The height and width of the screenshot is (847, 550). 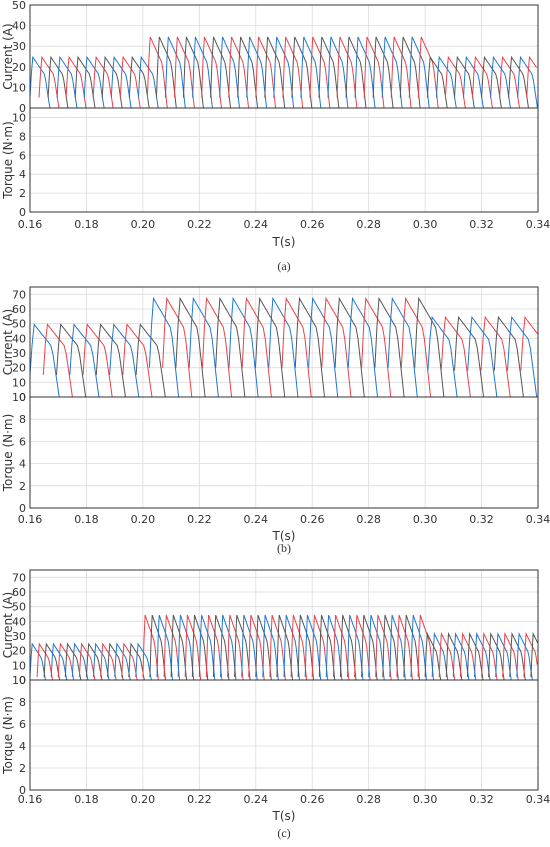 What do you see at coordinates (256, 799) in the screenshot?
I see `x-tick-label: 0.24` at bounding box center [256, 799].